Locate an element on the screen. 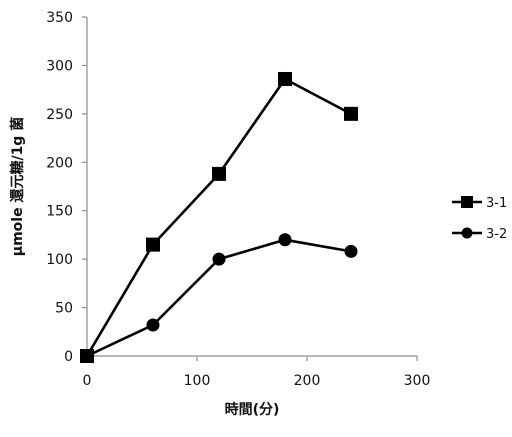  legend: 3-1 3-2 is located at coordinates (479, 219).